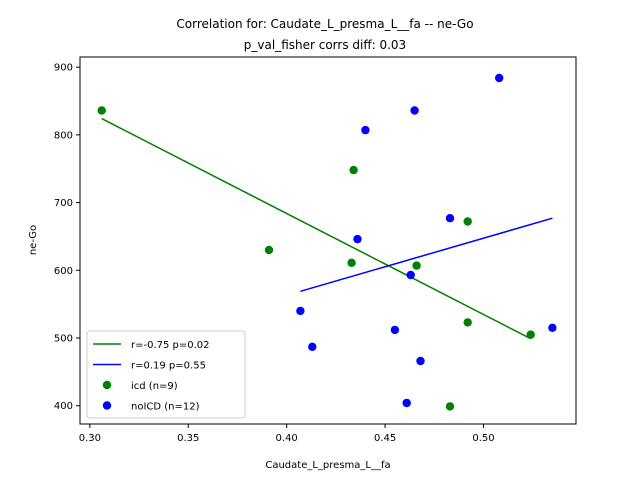  What do you see at coordinates (287, 438) in the screenshot?
I see `x-tick-label: 0.40` at bounding box center [287, 438].